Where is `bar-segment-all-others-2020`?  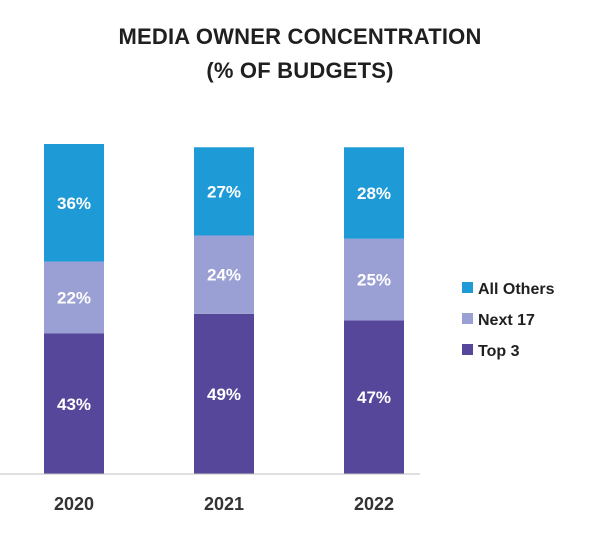
bar-segment-all-others-2020 is located at coordinates (74, 203).